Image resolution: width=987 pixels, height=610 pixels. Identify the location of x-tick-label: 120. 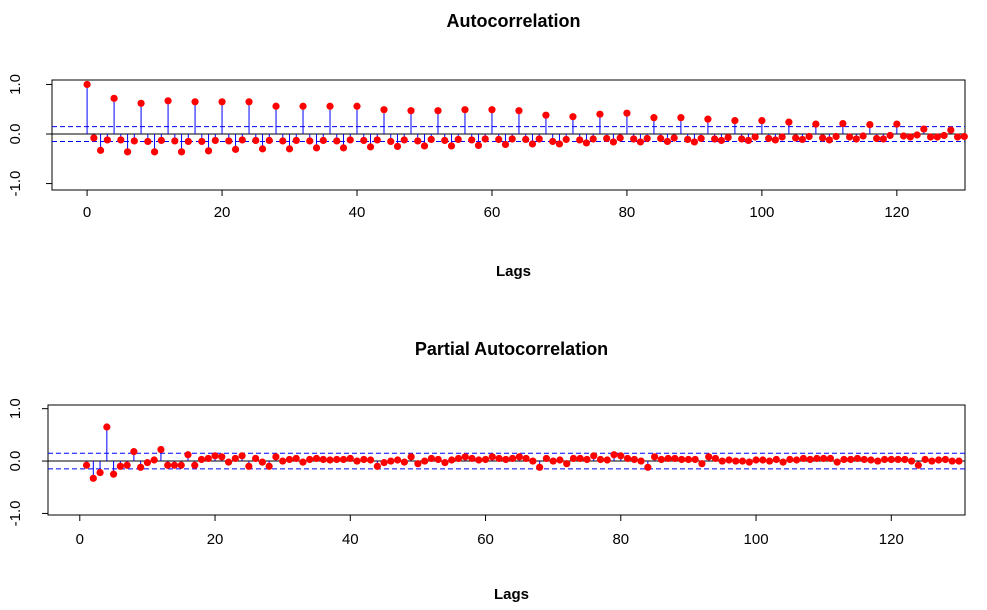
(891, 539).